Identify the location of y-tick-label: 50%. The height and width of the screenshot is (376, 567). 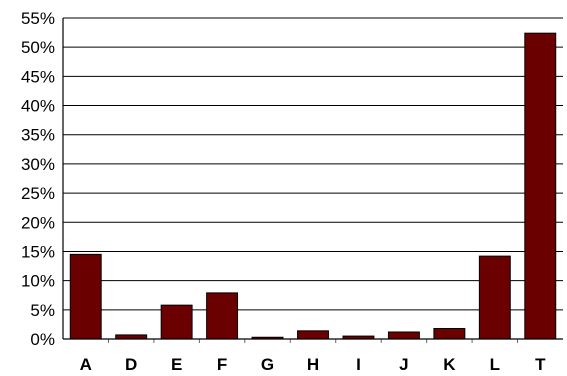
(38, 47).